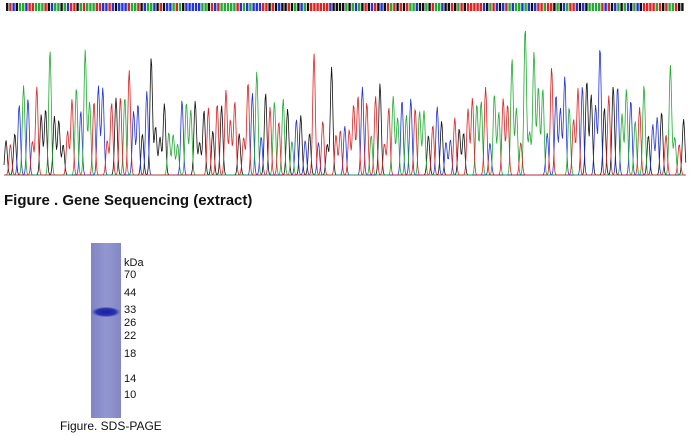 Image resolution: width=689 pixels, height=436 pixels. What do you see at coordinates (130, 379) in the screenshot?
I see `marker-label: 14` at bounding box center [130, 379].